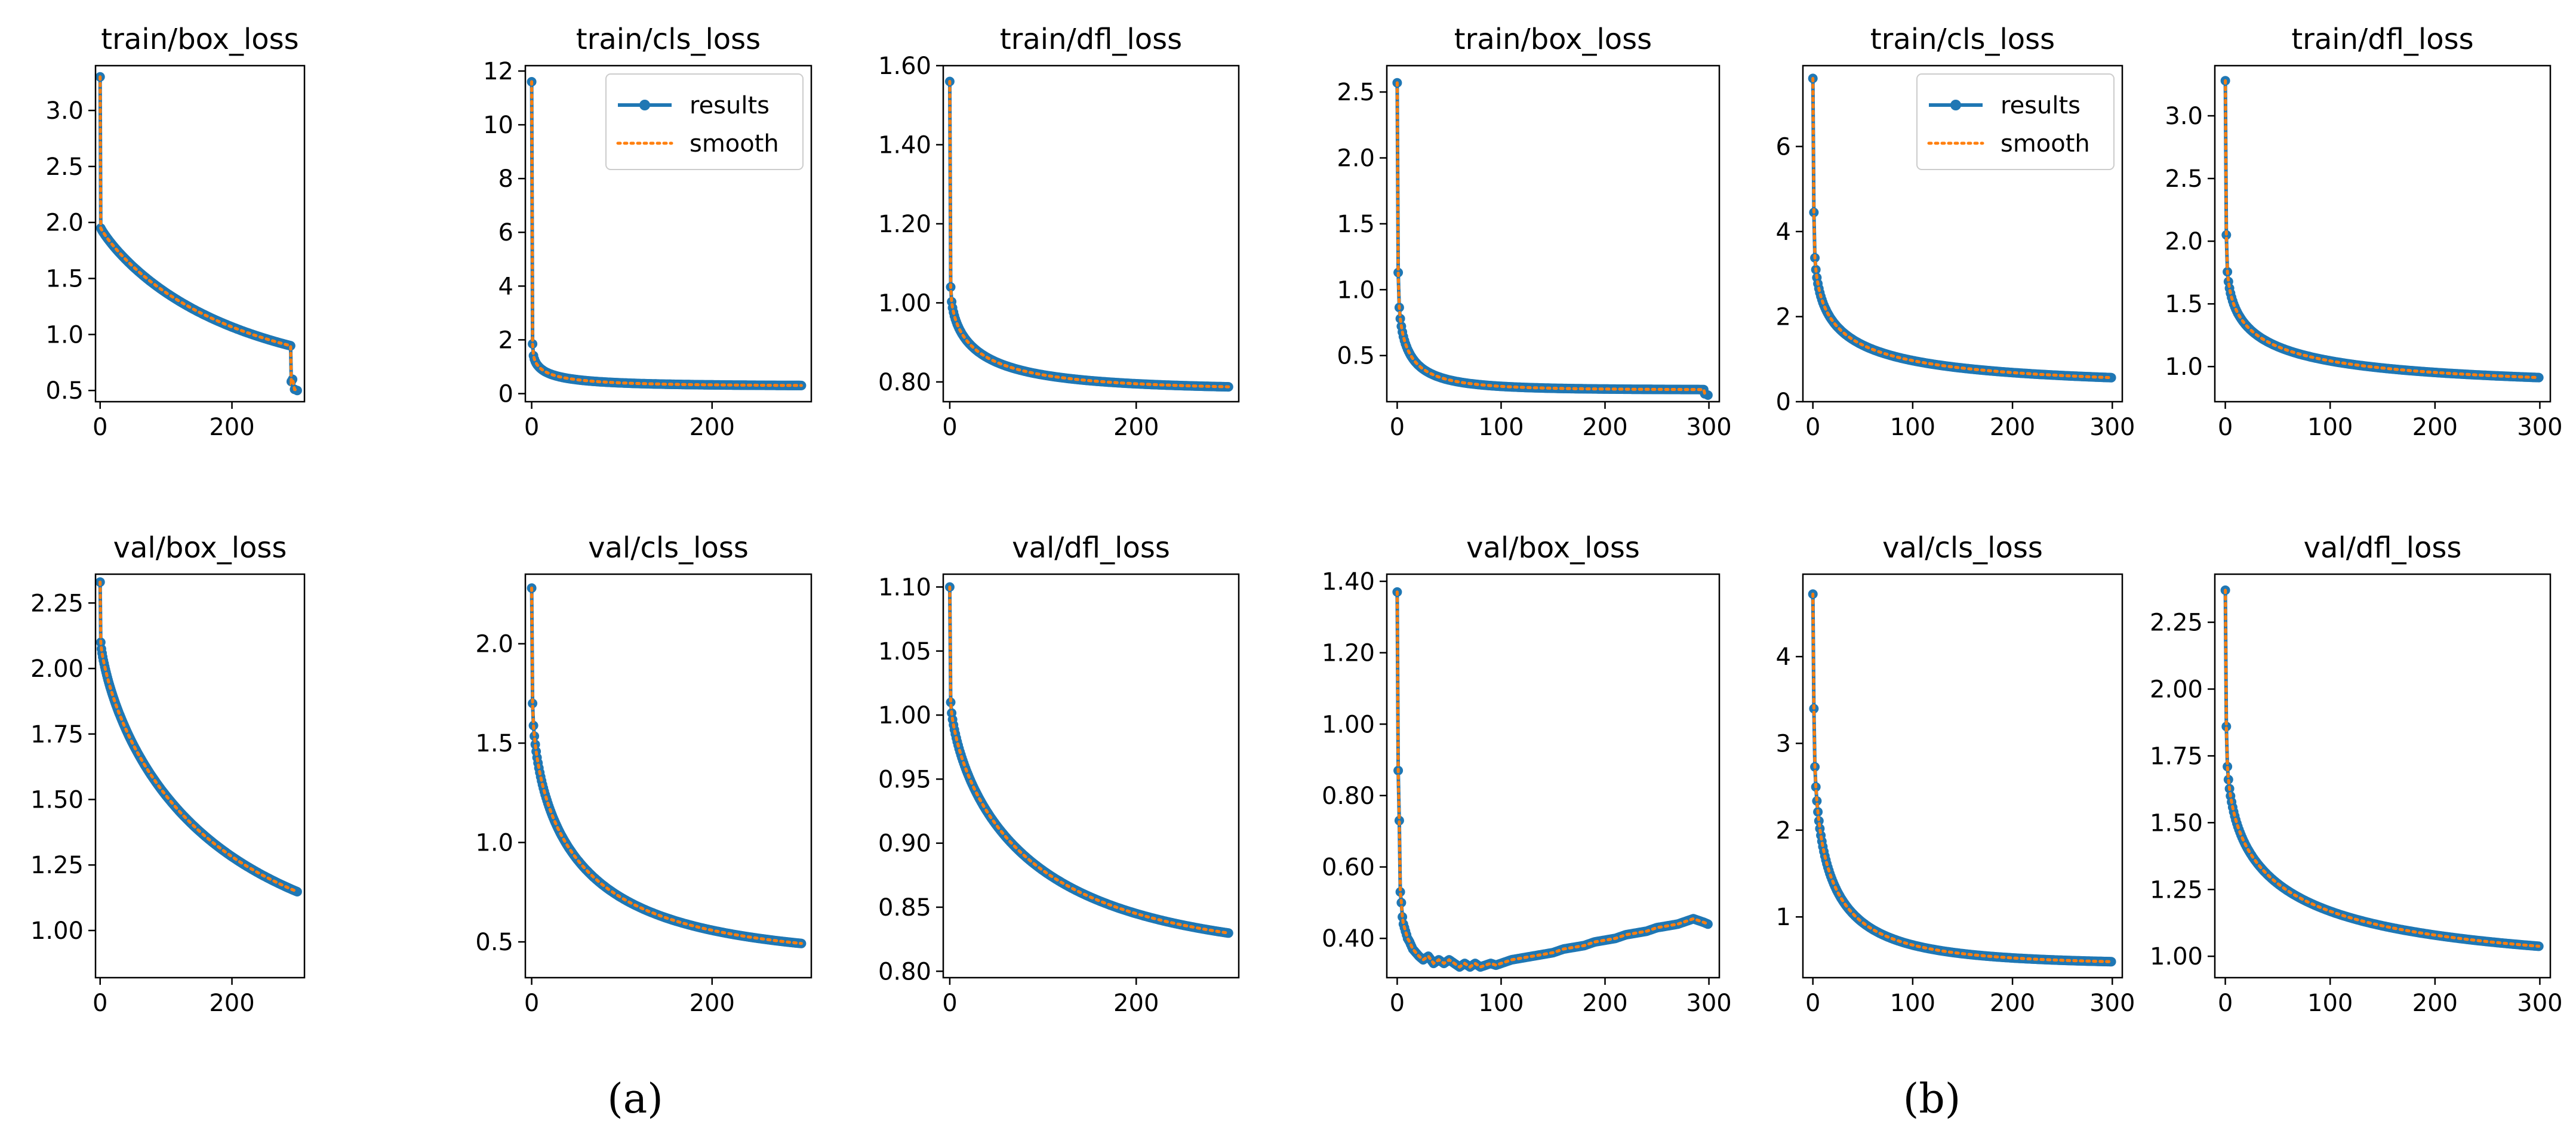  Describe the element at coordinates (1091, 39) in the screenshot. I see `subplot-title: train/dfl_loss` at that location.